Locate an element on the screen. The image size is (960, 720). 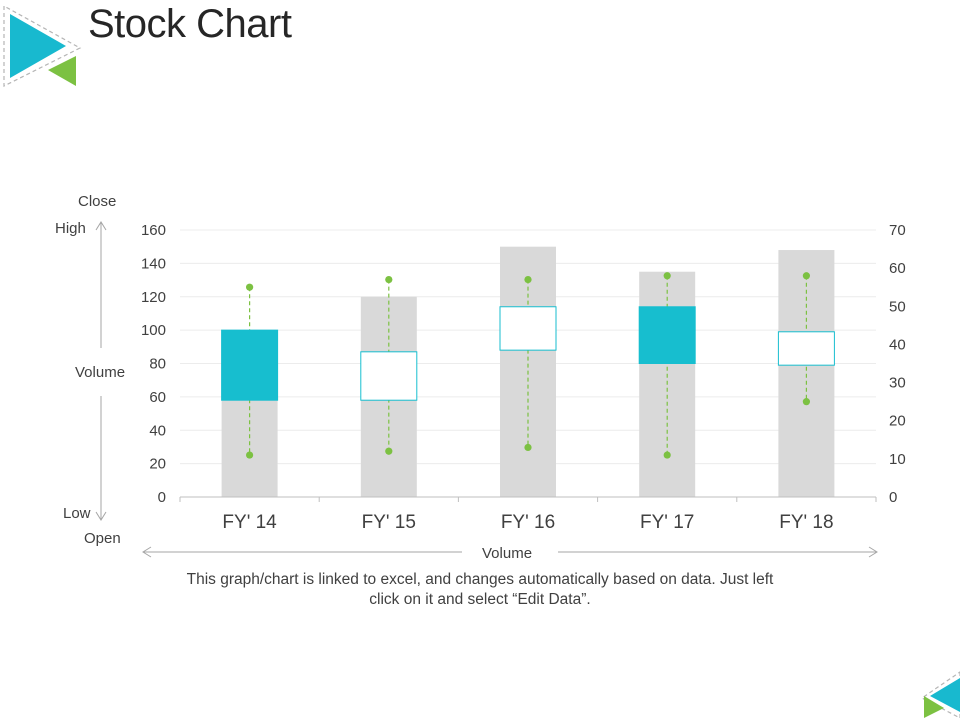
right-tick-label: 10 is located at coordinates (897, 459).